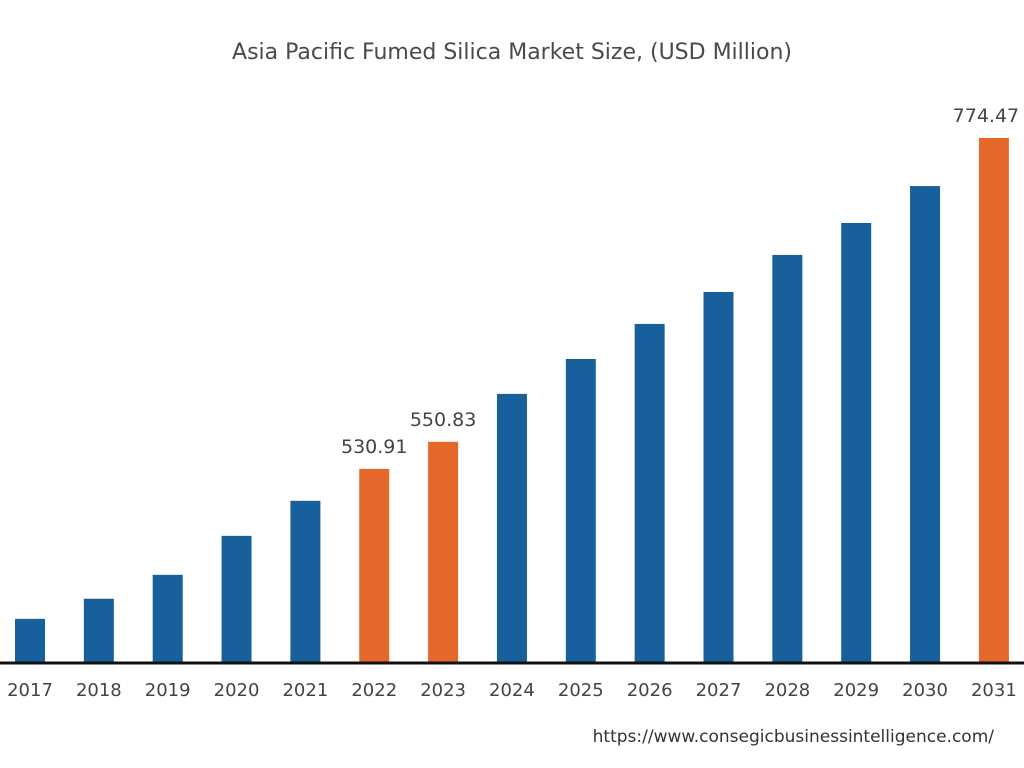 The image size is (1024, 768). Describe the element at coordinates (30, 640) in the screenshot. I see `bar-2017` at that location.